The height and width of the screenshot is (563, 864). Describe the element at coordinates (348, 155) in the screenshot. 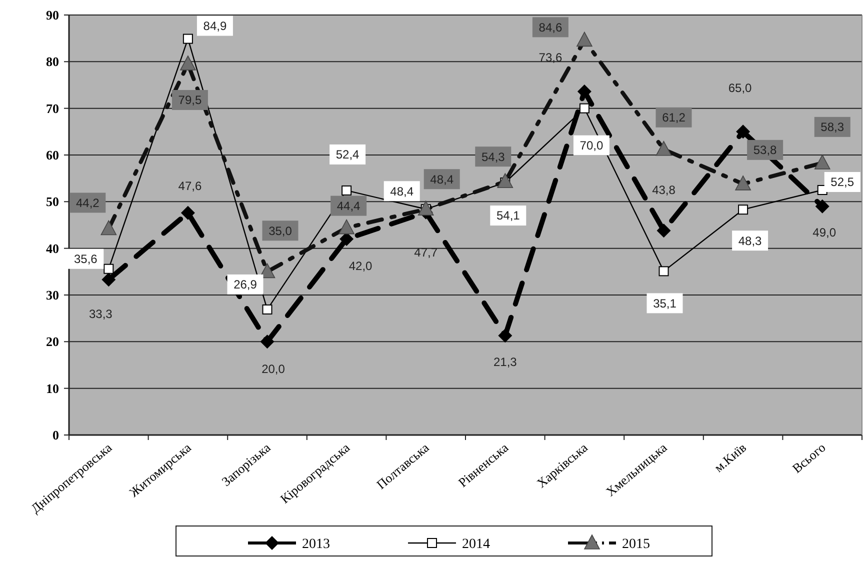

I see `data-label: 52,4` at that location.